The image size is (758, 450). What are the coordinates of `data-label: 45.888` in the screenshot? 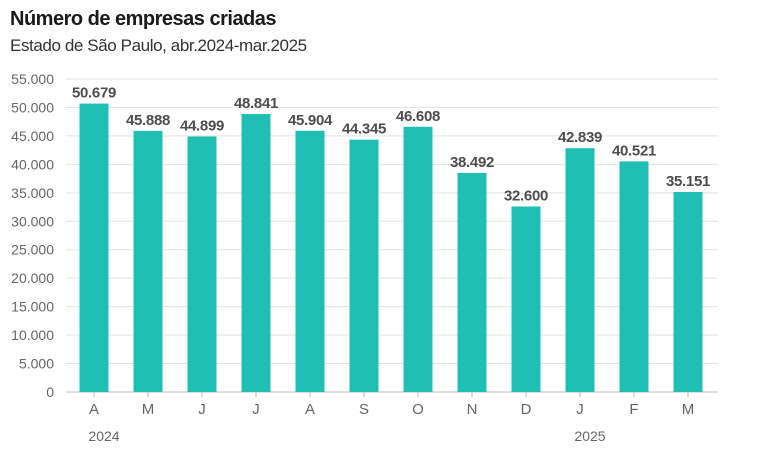 It's located at (148, 120).